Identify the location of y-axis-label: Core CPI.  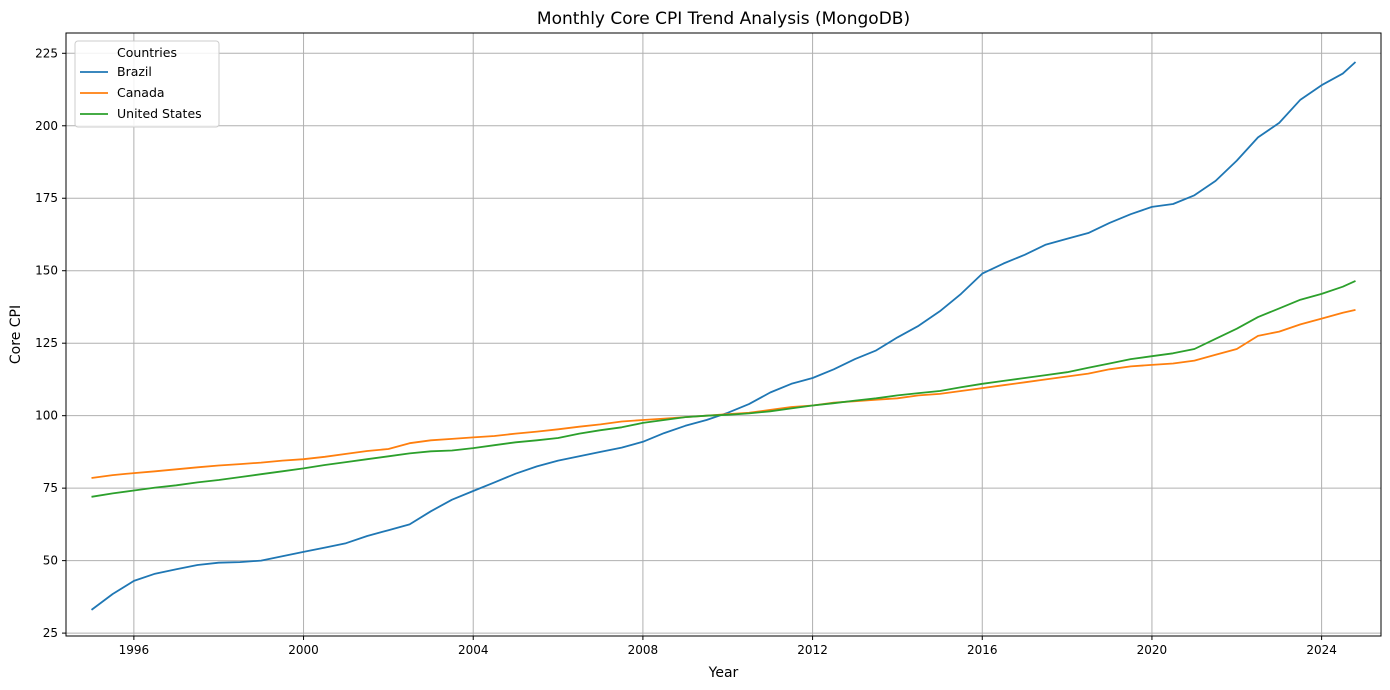
(16, 334).